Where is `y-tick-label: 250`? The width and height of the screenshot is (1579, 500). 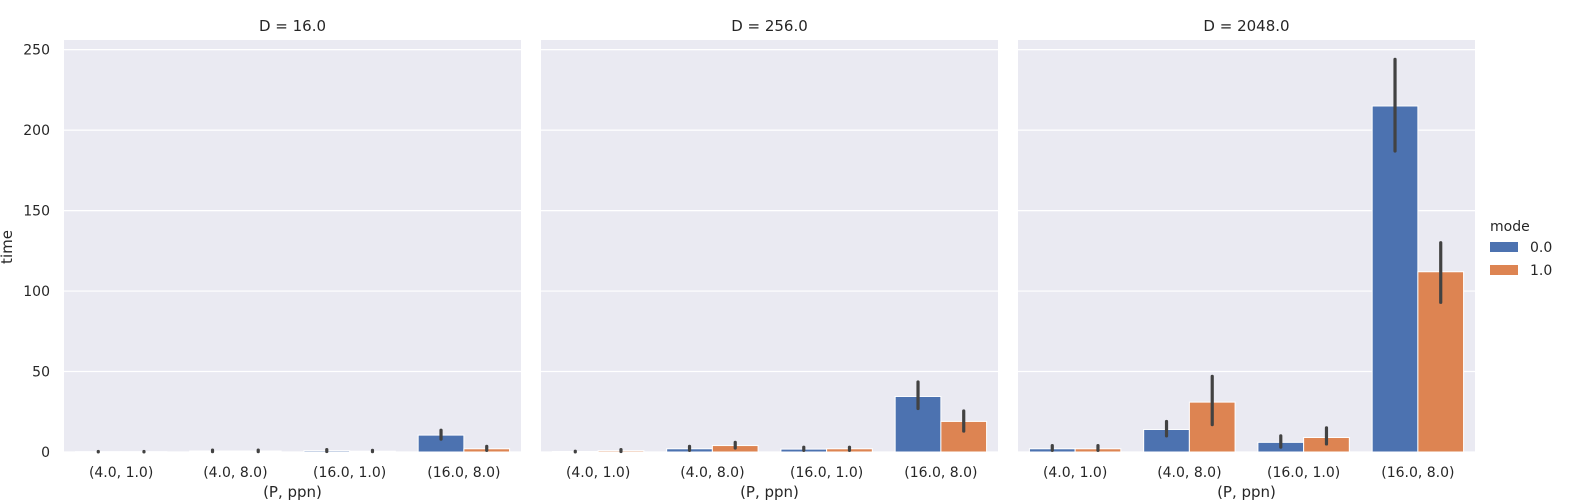 y-tick-label: 250 is located at coordinates (36, 51).